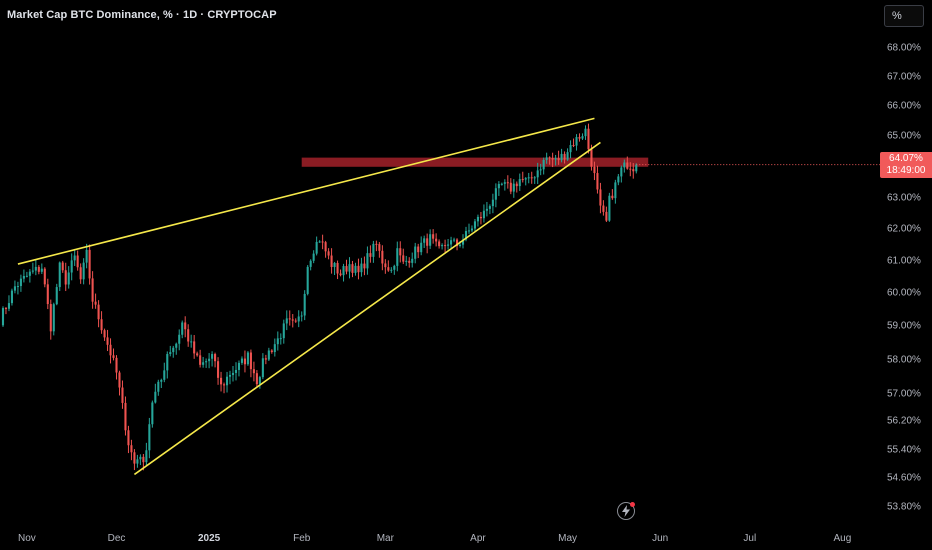 This screenshot has width=932, height=550. What do you see at coordinates (626, 511) in the screenshot?
I see `lightning-icon` at bounding box center [626, 511].